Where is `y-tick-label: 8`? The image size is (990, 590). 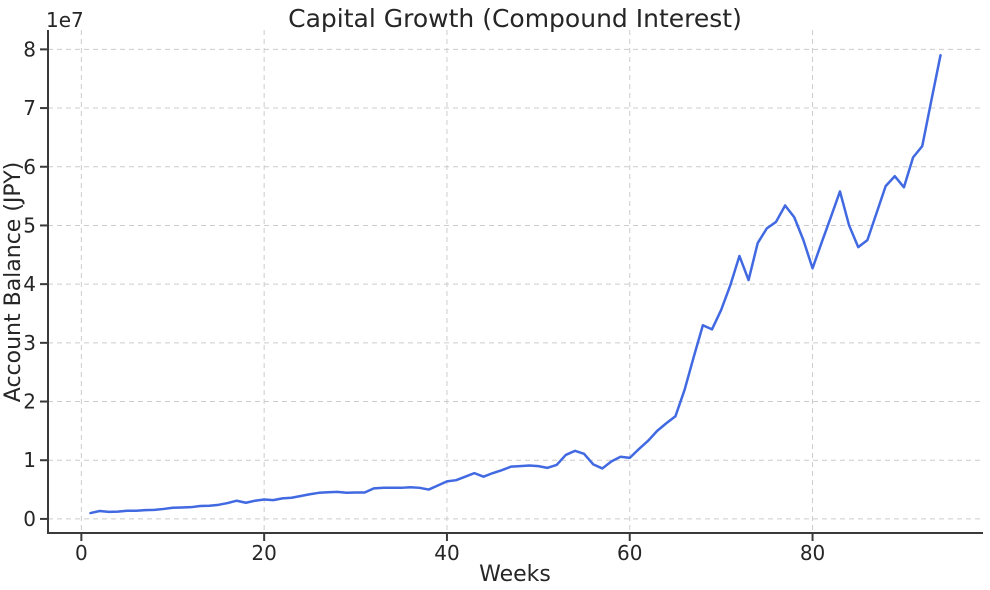 y-tick-label: 8 is located at coordinates (29, 49).